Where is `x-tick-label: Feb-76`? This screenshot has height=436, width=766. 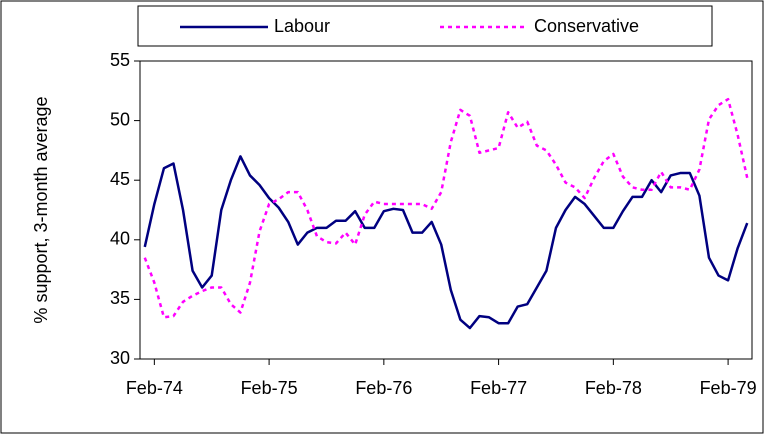 x-tick-label: Feb-76 is located at coordinates (383, 388).